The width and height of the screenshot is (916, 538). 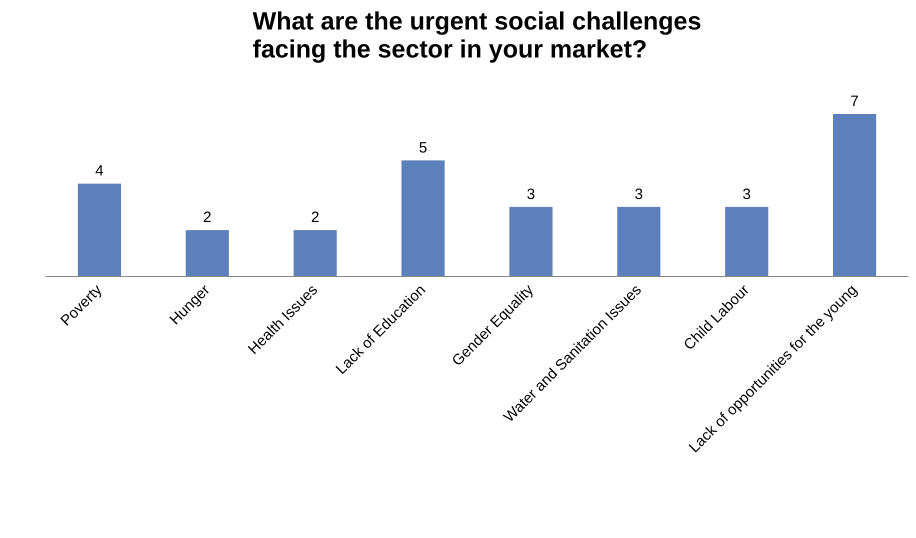 I want to click on chart-title: What are the urgent social challenges facing the sector in your market?, so click(x=477, y=36).